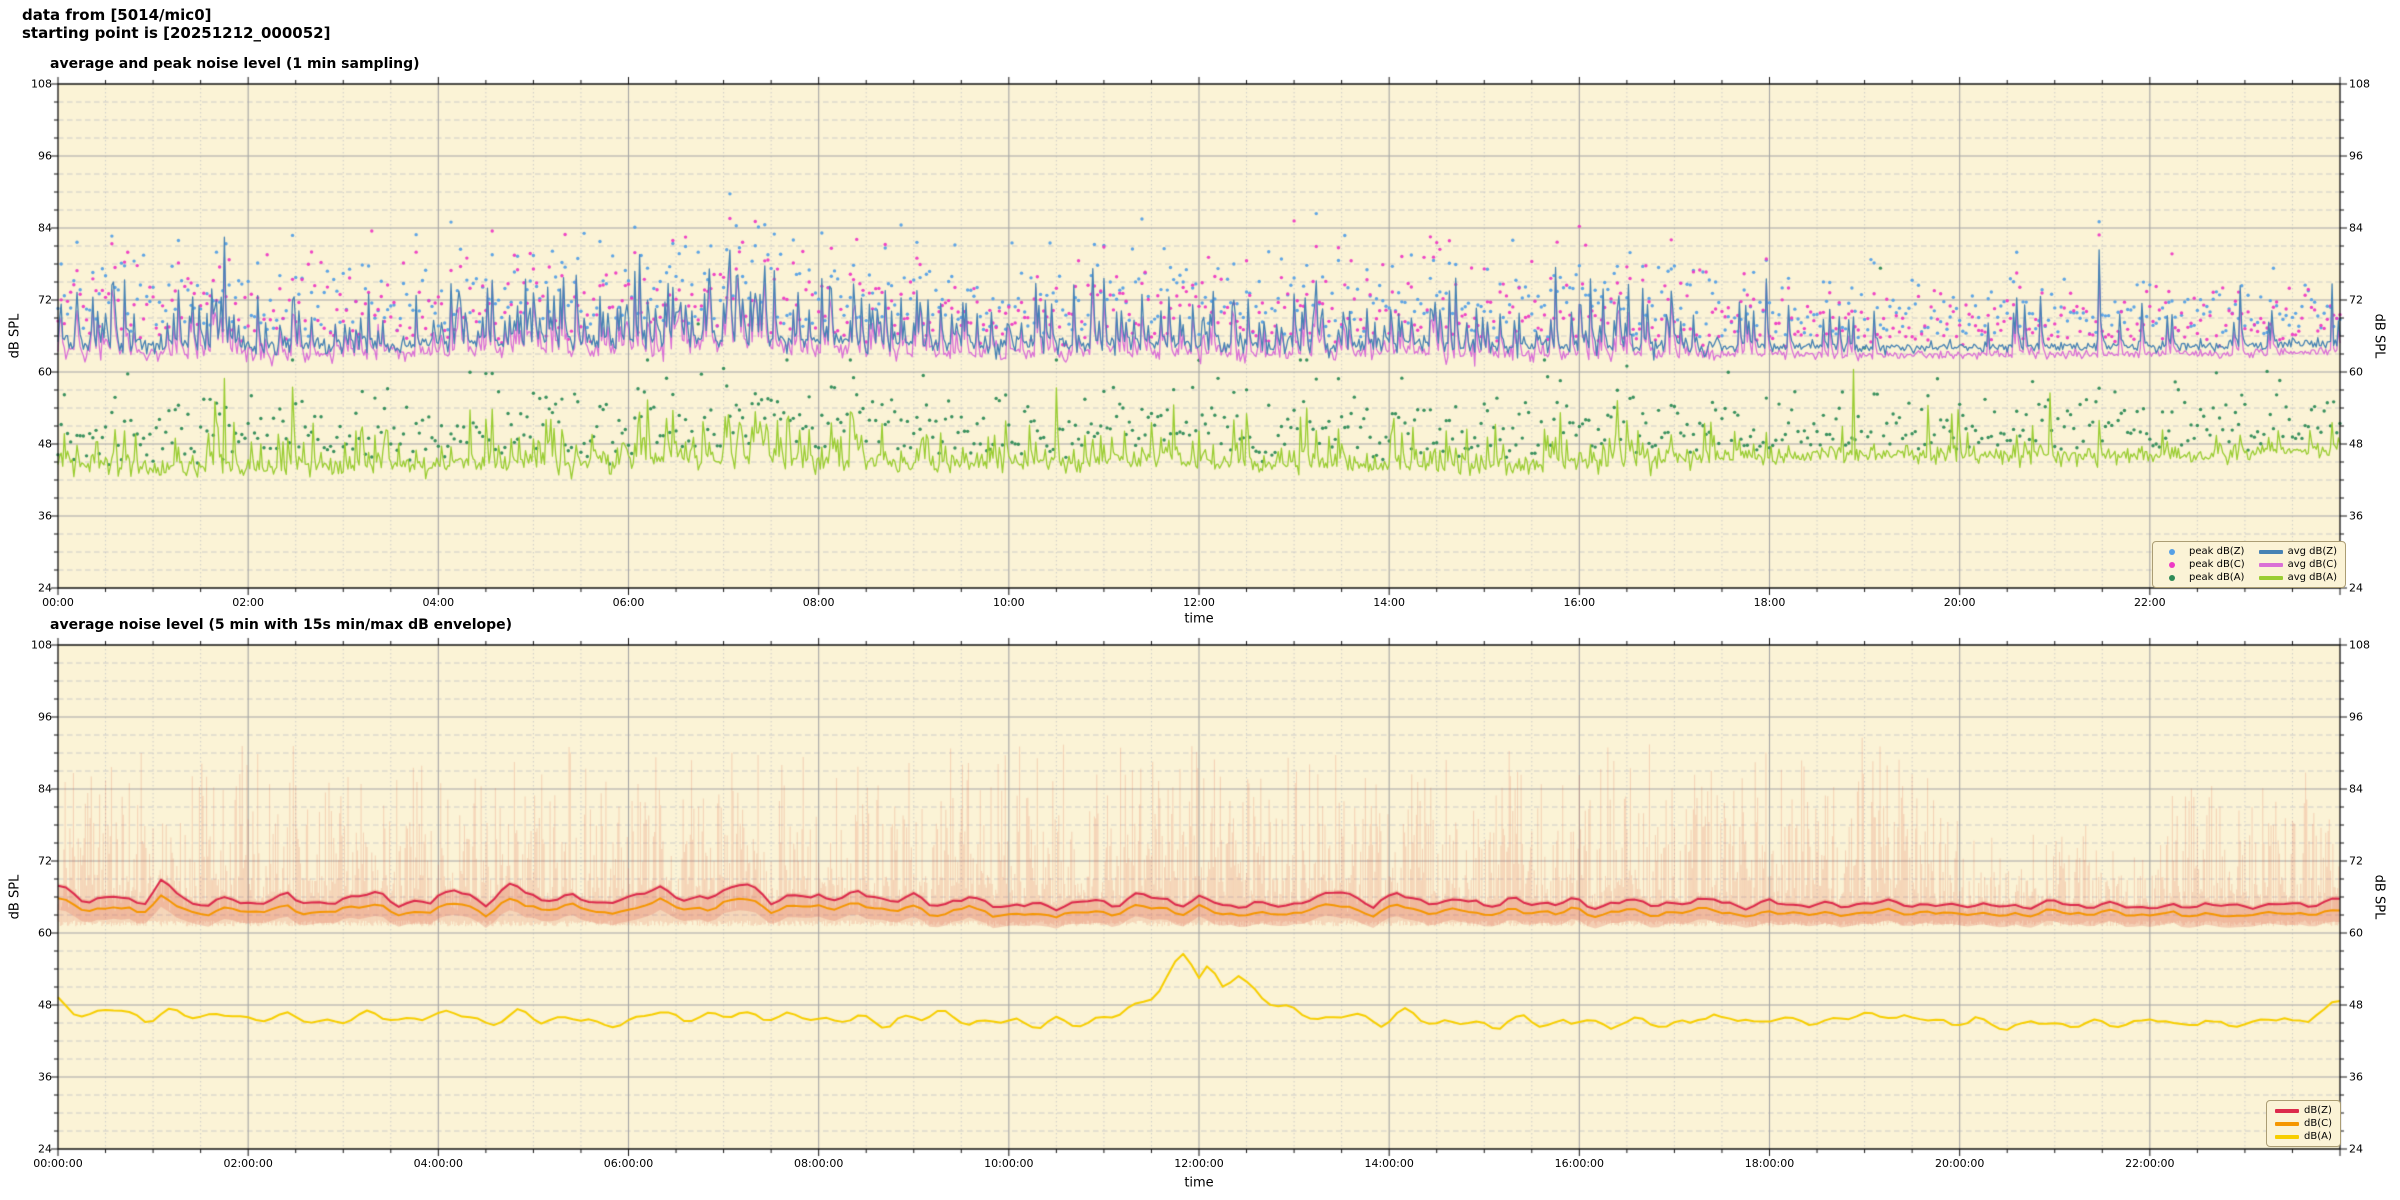 The width and height of the screenshot is (2400, 1200). I want to click on legend-entry: avg dB(Z), so click(2298, 551).